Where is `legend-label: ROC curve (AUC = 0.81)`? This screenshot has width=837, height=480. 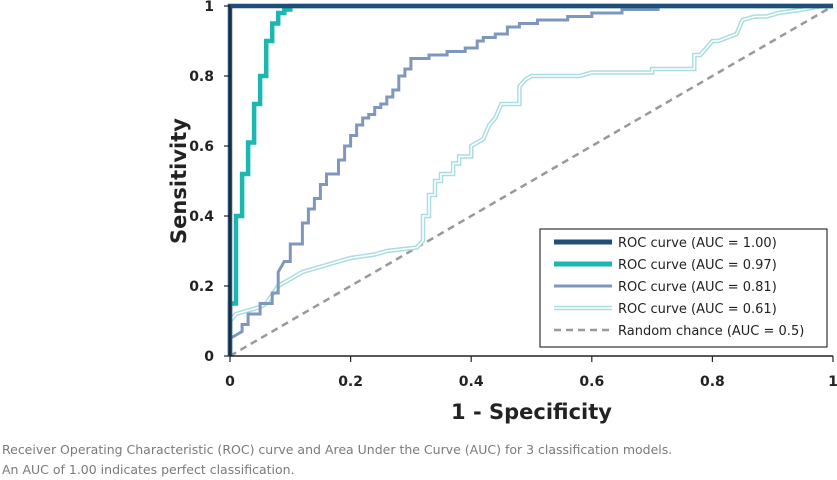 legend-label: ROC curve (AUC = 0.81) is located at coordinates (697, 287).